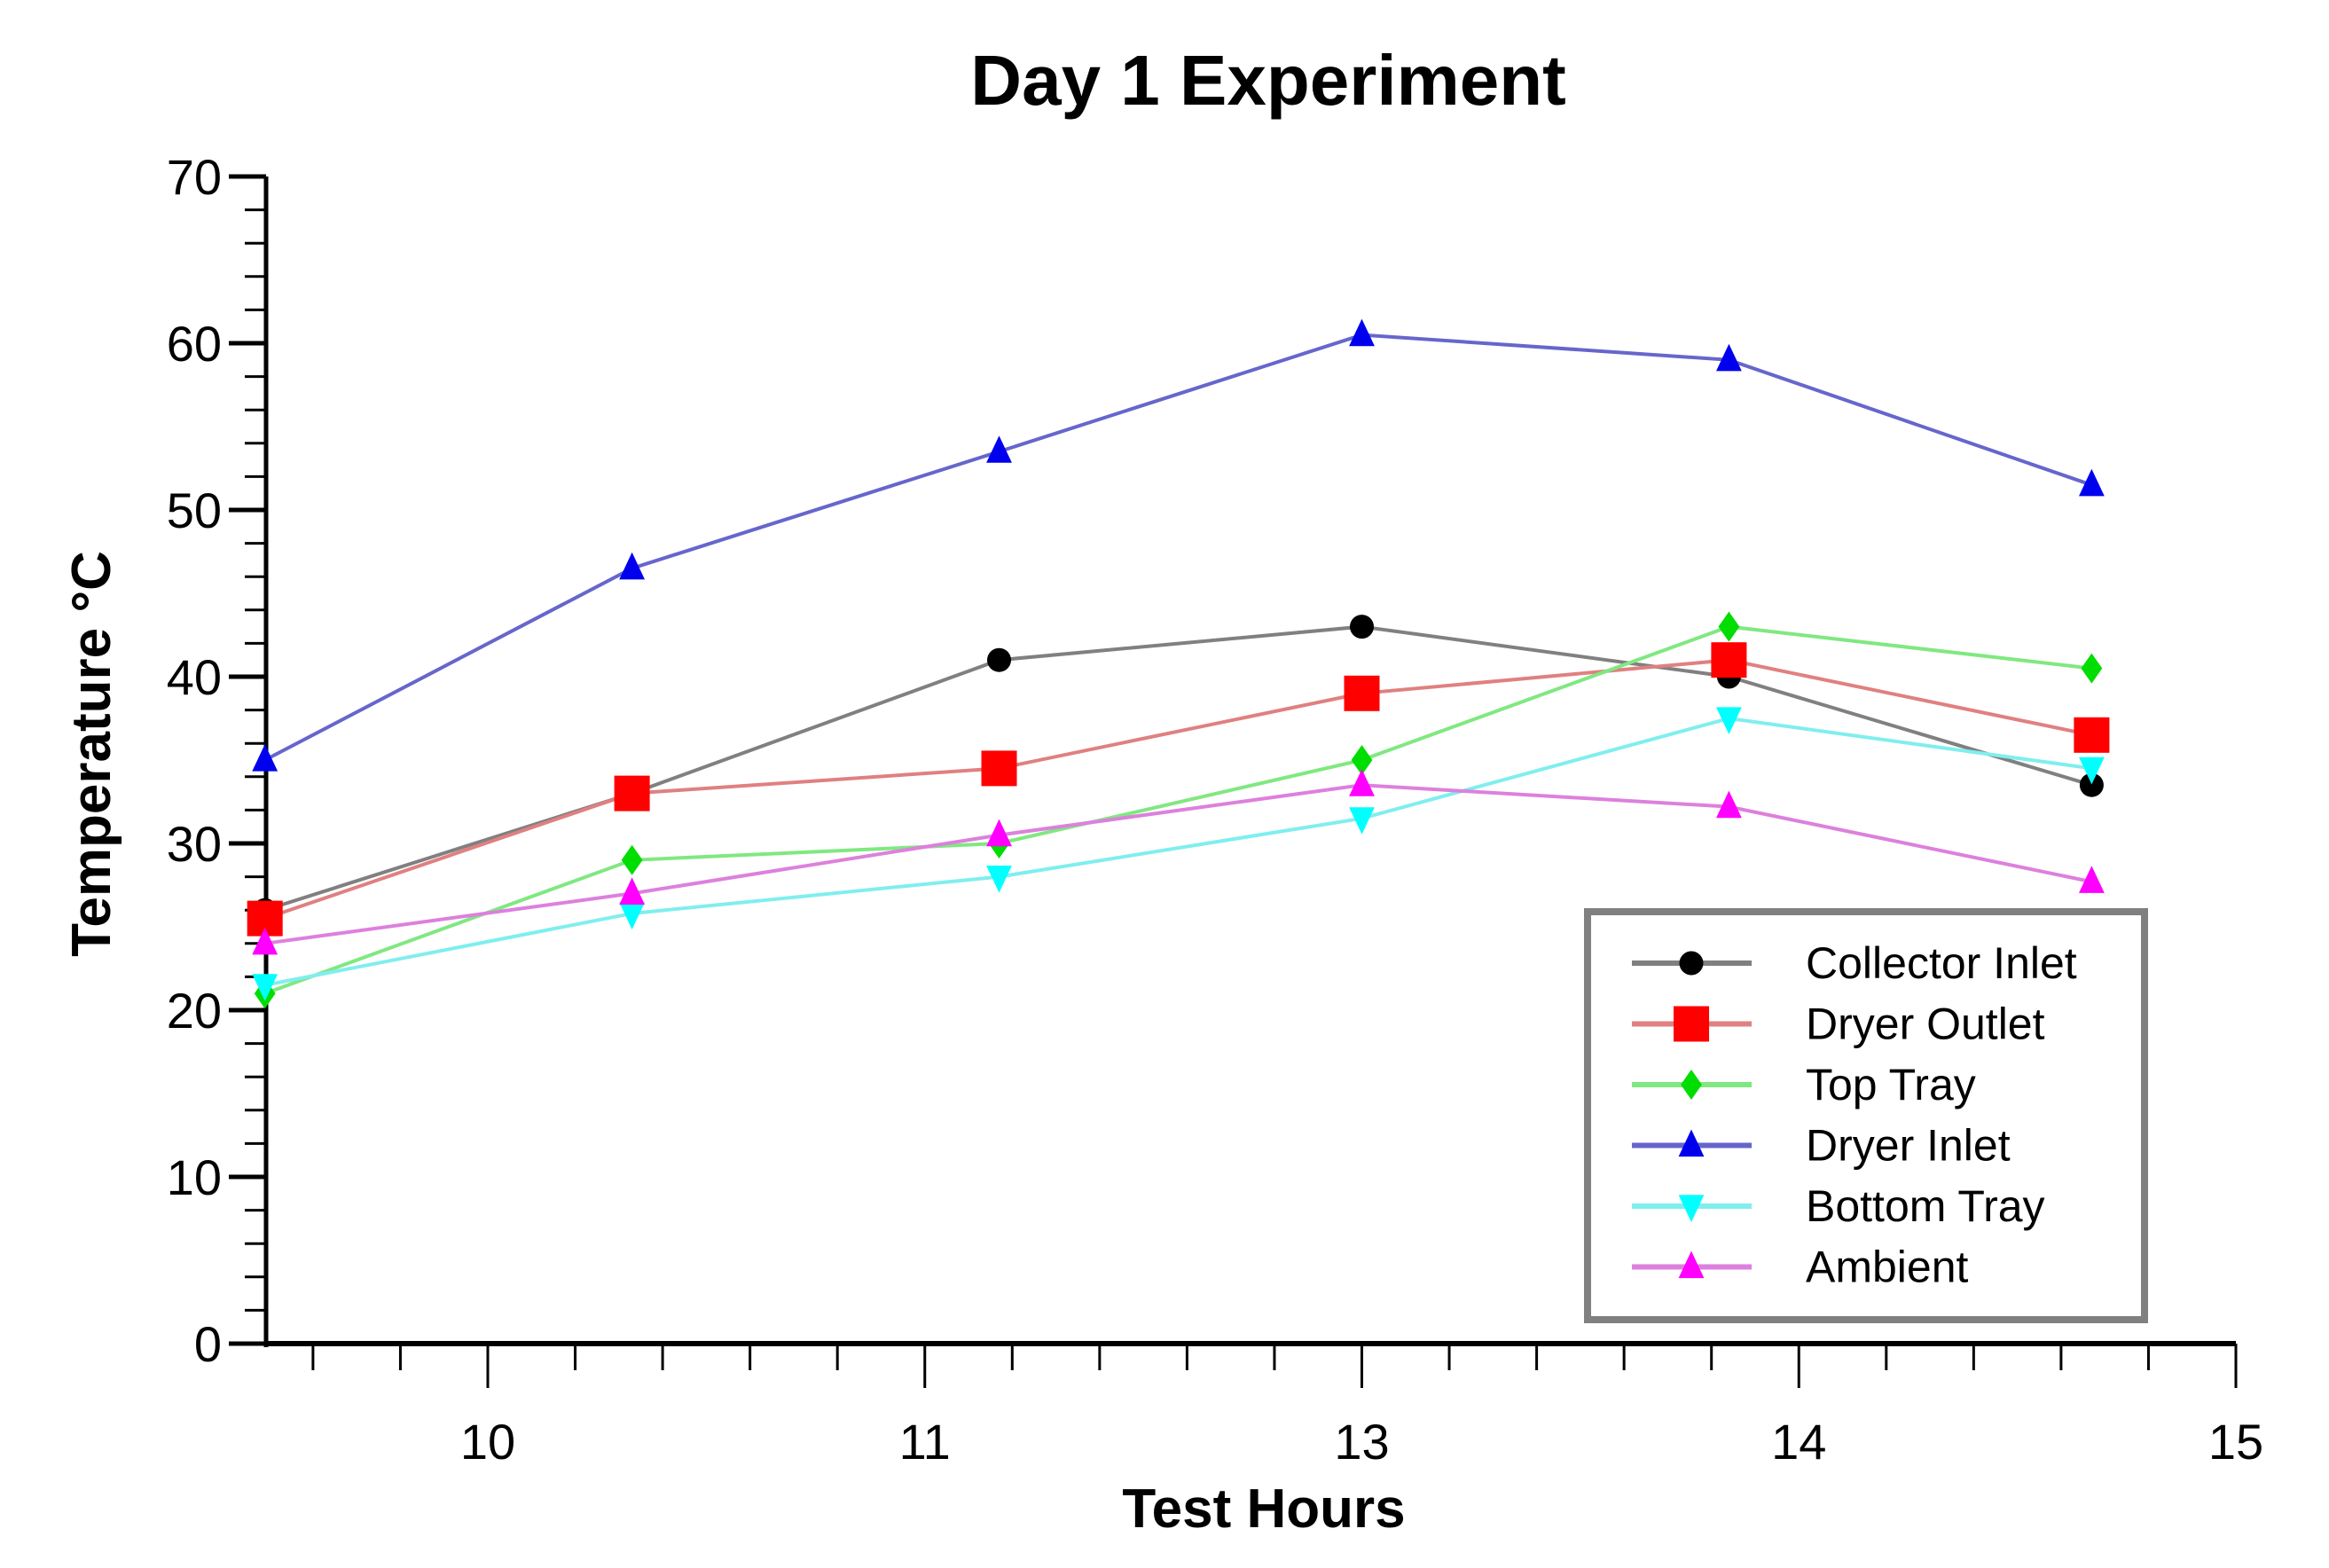 The height and width of the screenshot is (1568, 2329). Describe the element at coordinates (194, 1011) in the screenshot. I see `y-tick-label: 20` at that location.